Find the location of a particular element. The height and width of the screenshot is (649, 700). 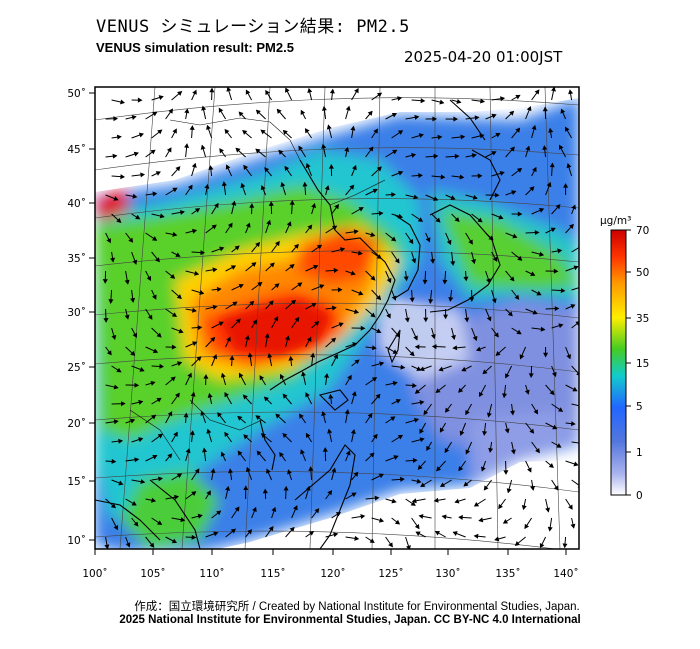

lon-label: 135˚ is located at coordinates (507, 574).